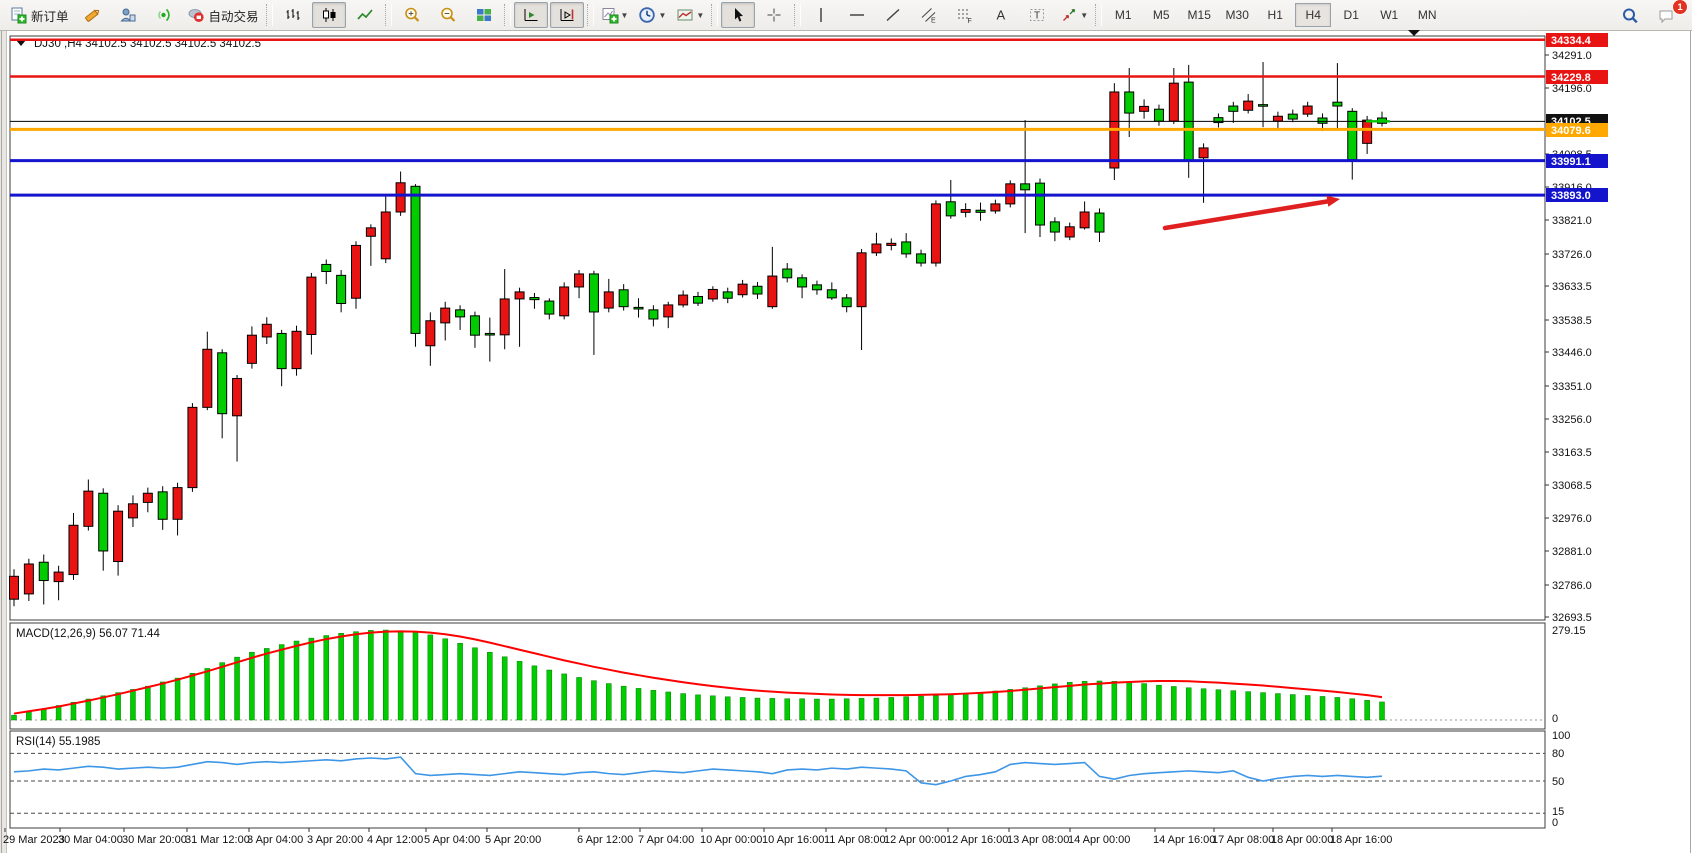 The image size is (1692, 853). What do you see at coordinates (652, 15) in the screenshot?
I see `period-menu-button: ▼` at bounding box center [652, 15].